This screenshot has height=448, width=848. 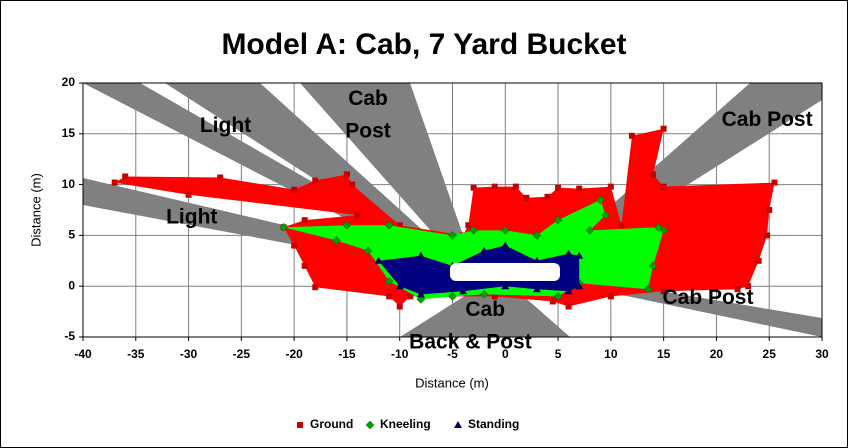 I want to click on annotation: Cab, so click(x=485, y=309).